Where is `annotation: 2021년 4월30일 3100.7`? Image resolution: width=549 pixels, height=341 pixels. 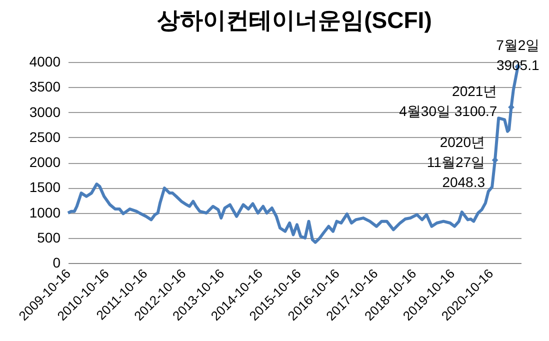
annotation: 2021년 4월30일 3100.7 is located at coordinates (448, 101).